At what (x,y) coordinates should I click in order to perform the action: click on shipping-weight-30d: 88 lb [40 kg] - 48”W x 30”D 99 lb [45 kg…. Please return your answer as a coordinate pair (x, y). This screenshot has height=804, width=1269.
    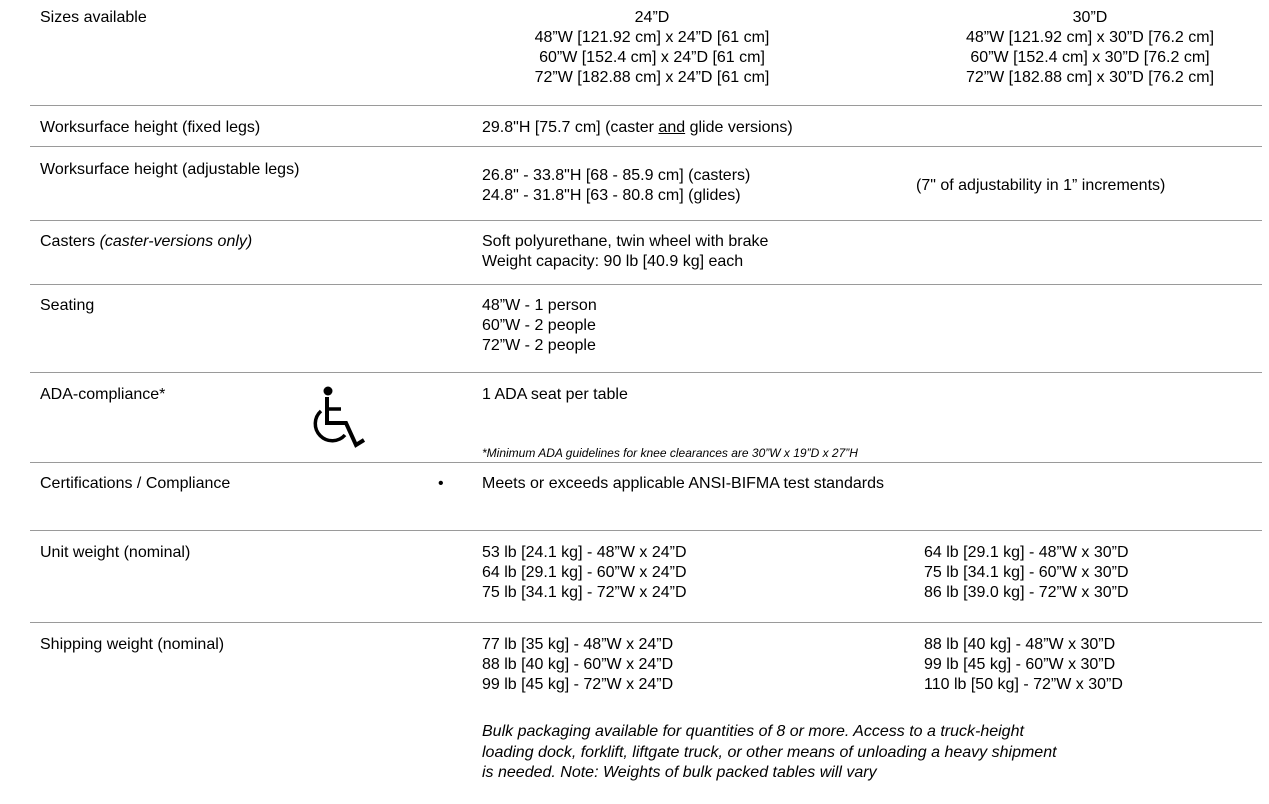
    Looking at the image, I should click on (1023, 665).